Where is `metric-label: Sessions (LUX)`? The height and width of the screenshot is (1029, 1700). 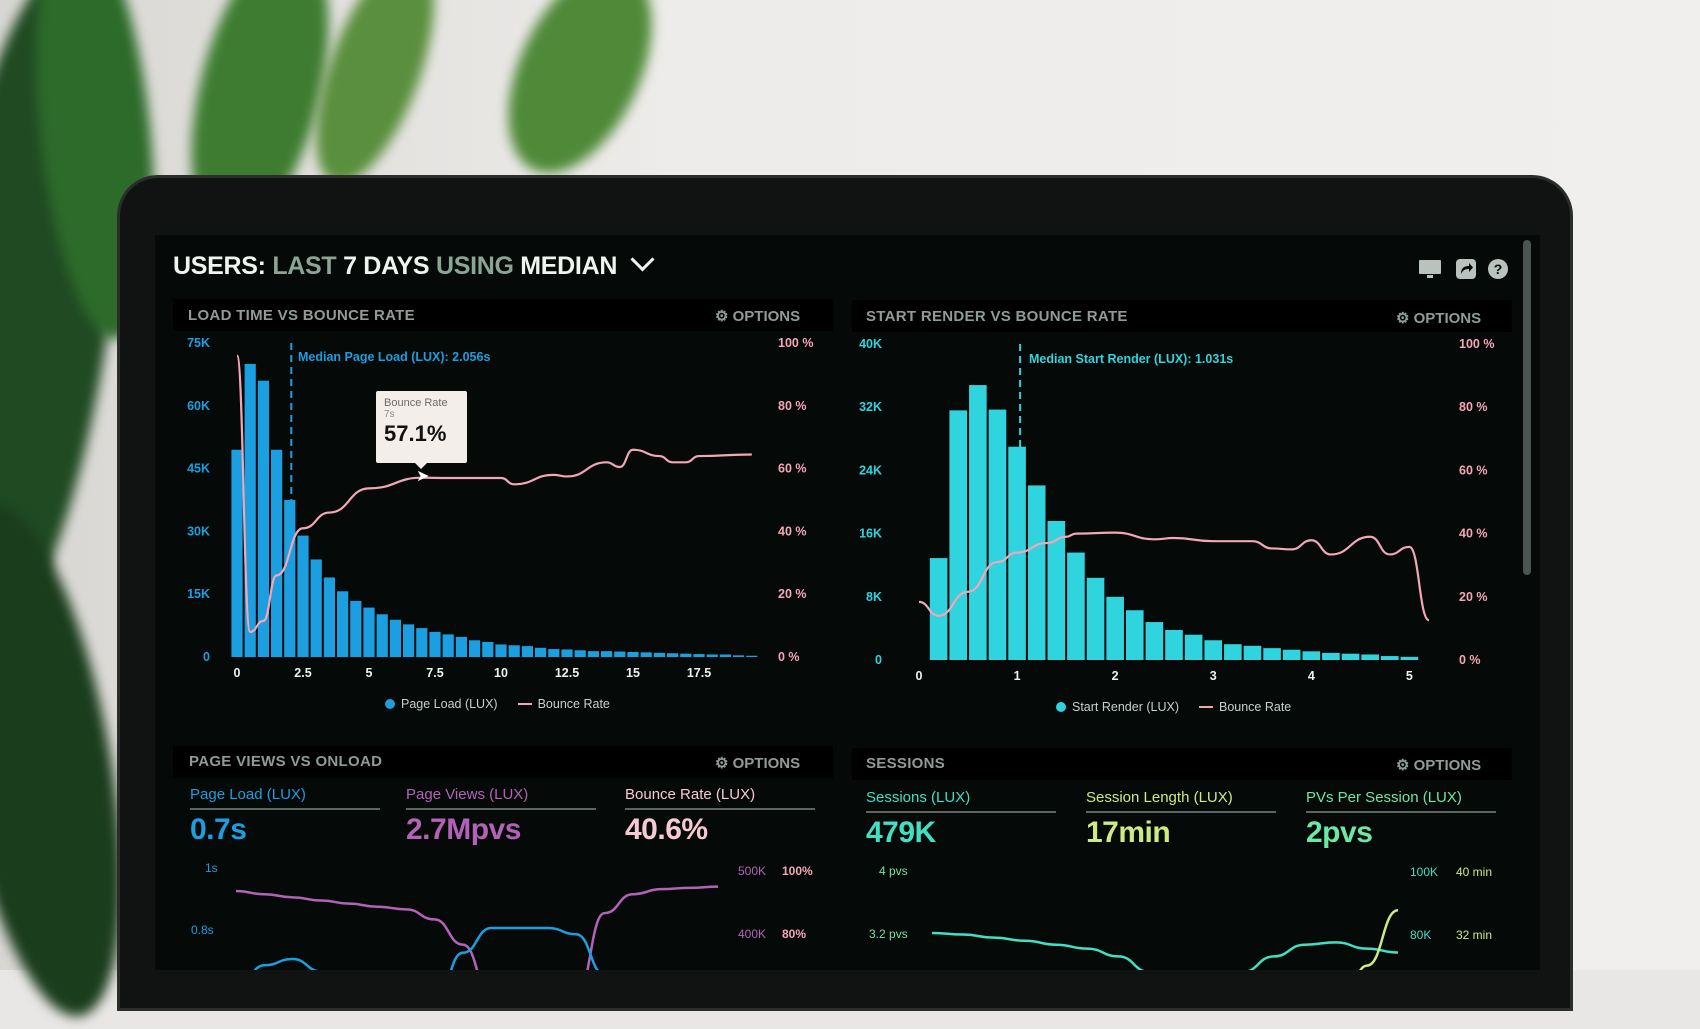 metric-label: Sessions (LUX) is located at coordinates (918, 797).